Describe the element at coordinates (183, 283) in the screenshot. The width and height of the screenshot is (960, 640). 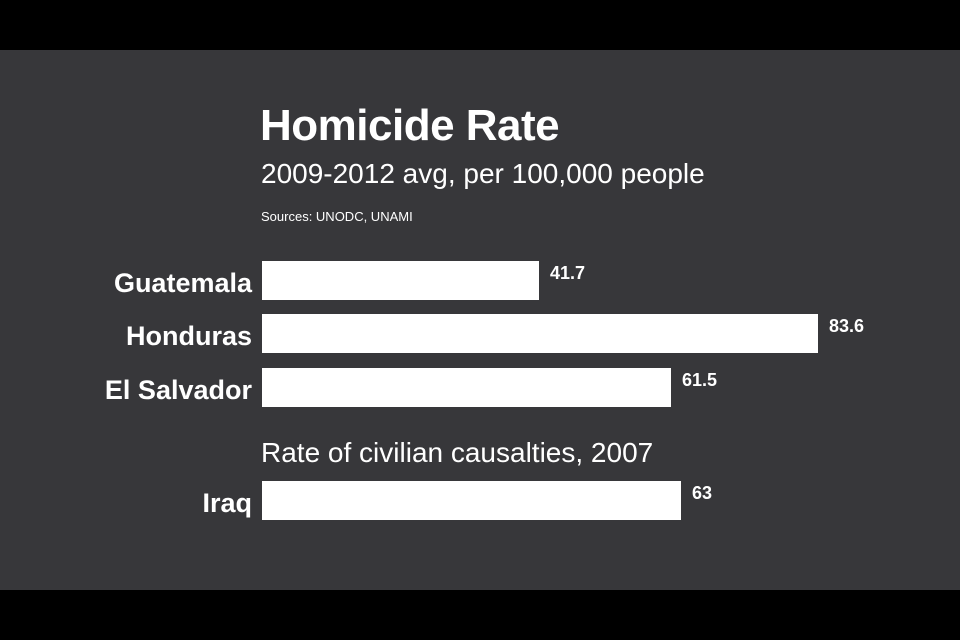
I see `category-label-guatemala: Guatemala` at that location.